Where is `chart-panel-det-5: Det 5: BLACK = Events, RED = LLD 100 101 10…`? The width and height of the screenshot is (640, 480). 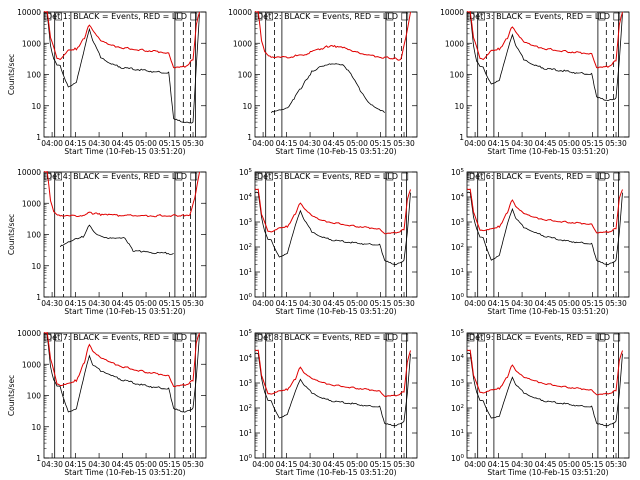
chart-panel-det-5: Det 5: BLACK = Events, RED = LLD 100 101 10… is located at coordinates (328, 242).